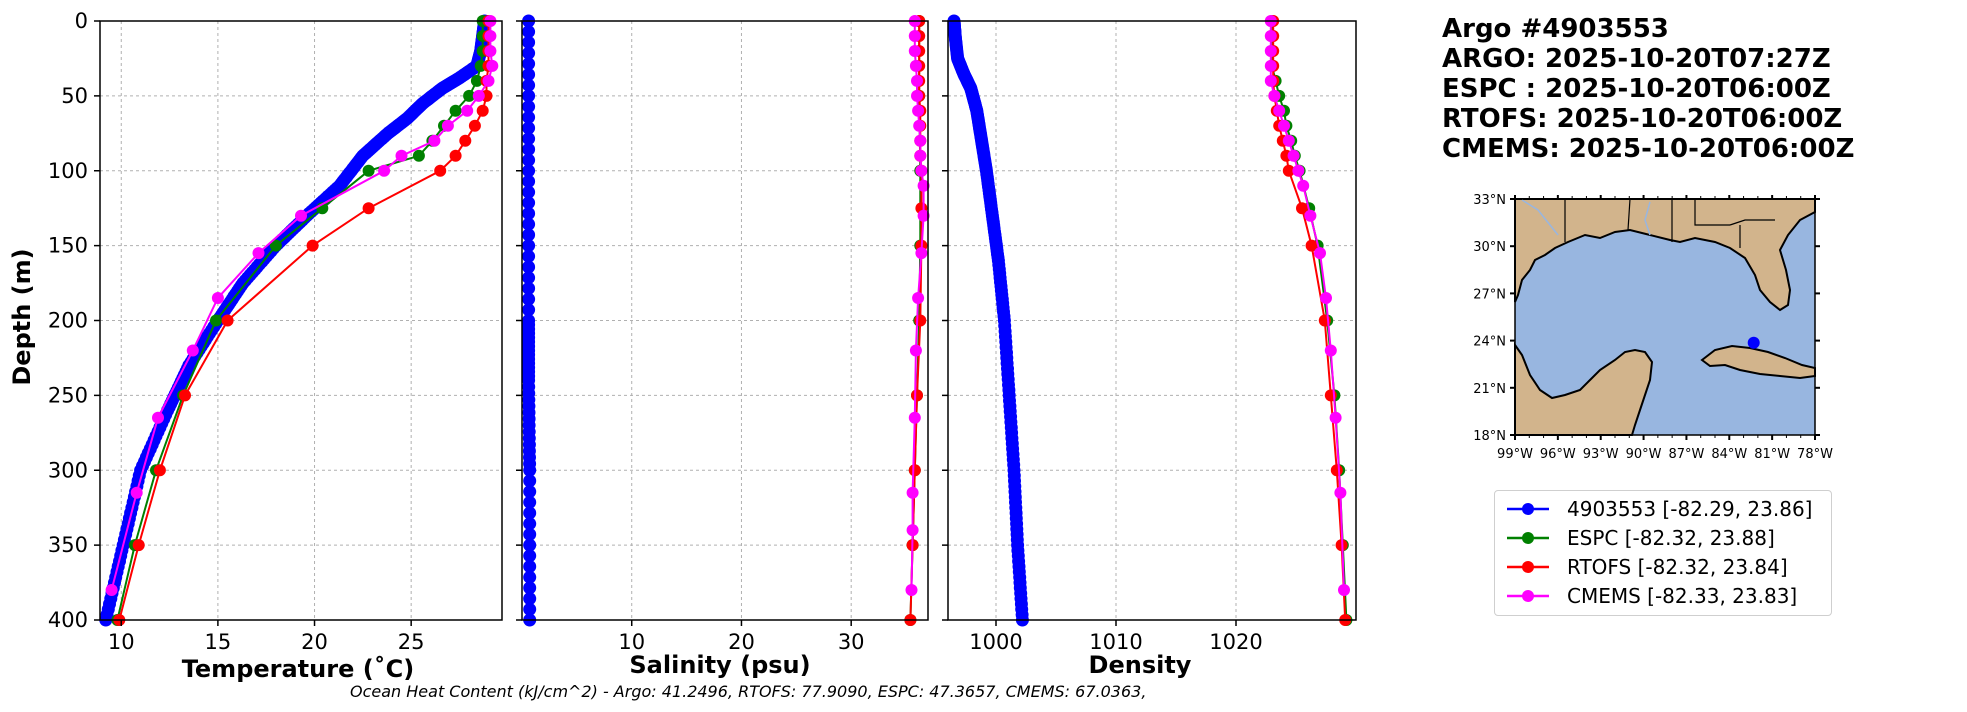 Image resolution: width=1967 pixels, height=712 pixels. What do you see at coordinates (1648, 149) in the screenshot?
I see `cmems-time-title: CMEMS: 2025-10-20T06:00Z` at bounding box center [1648, 149].